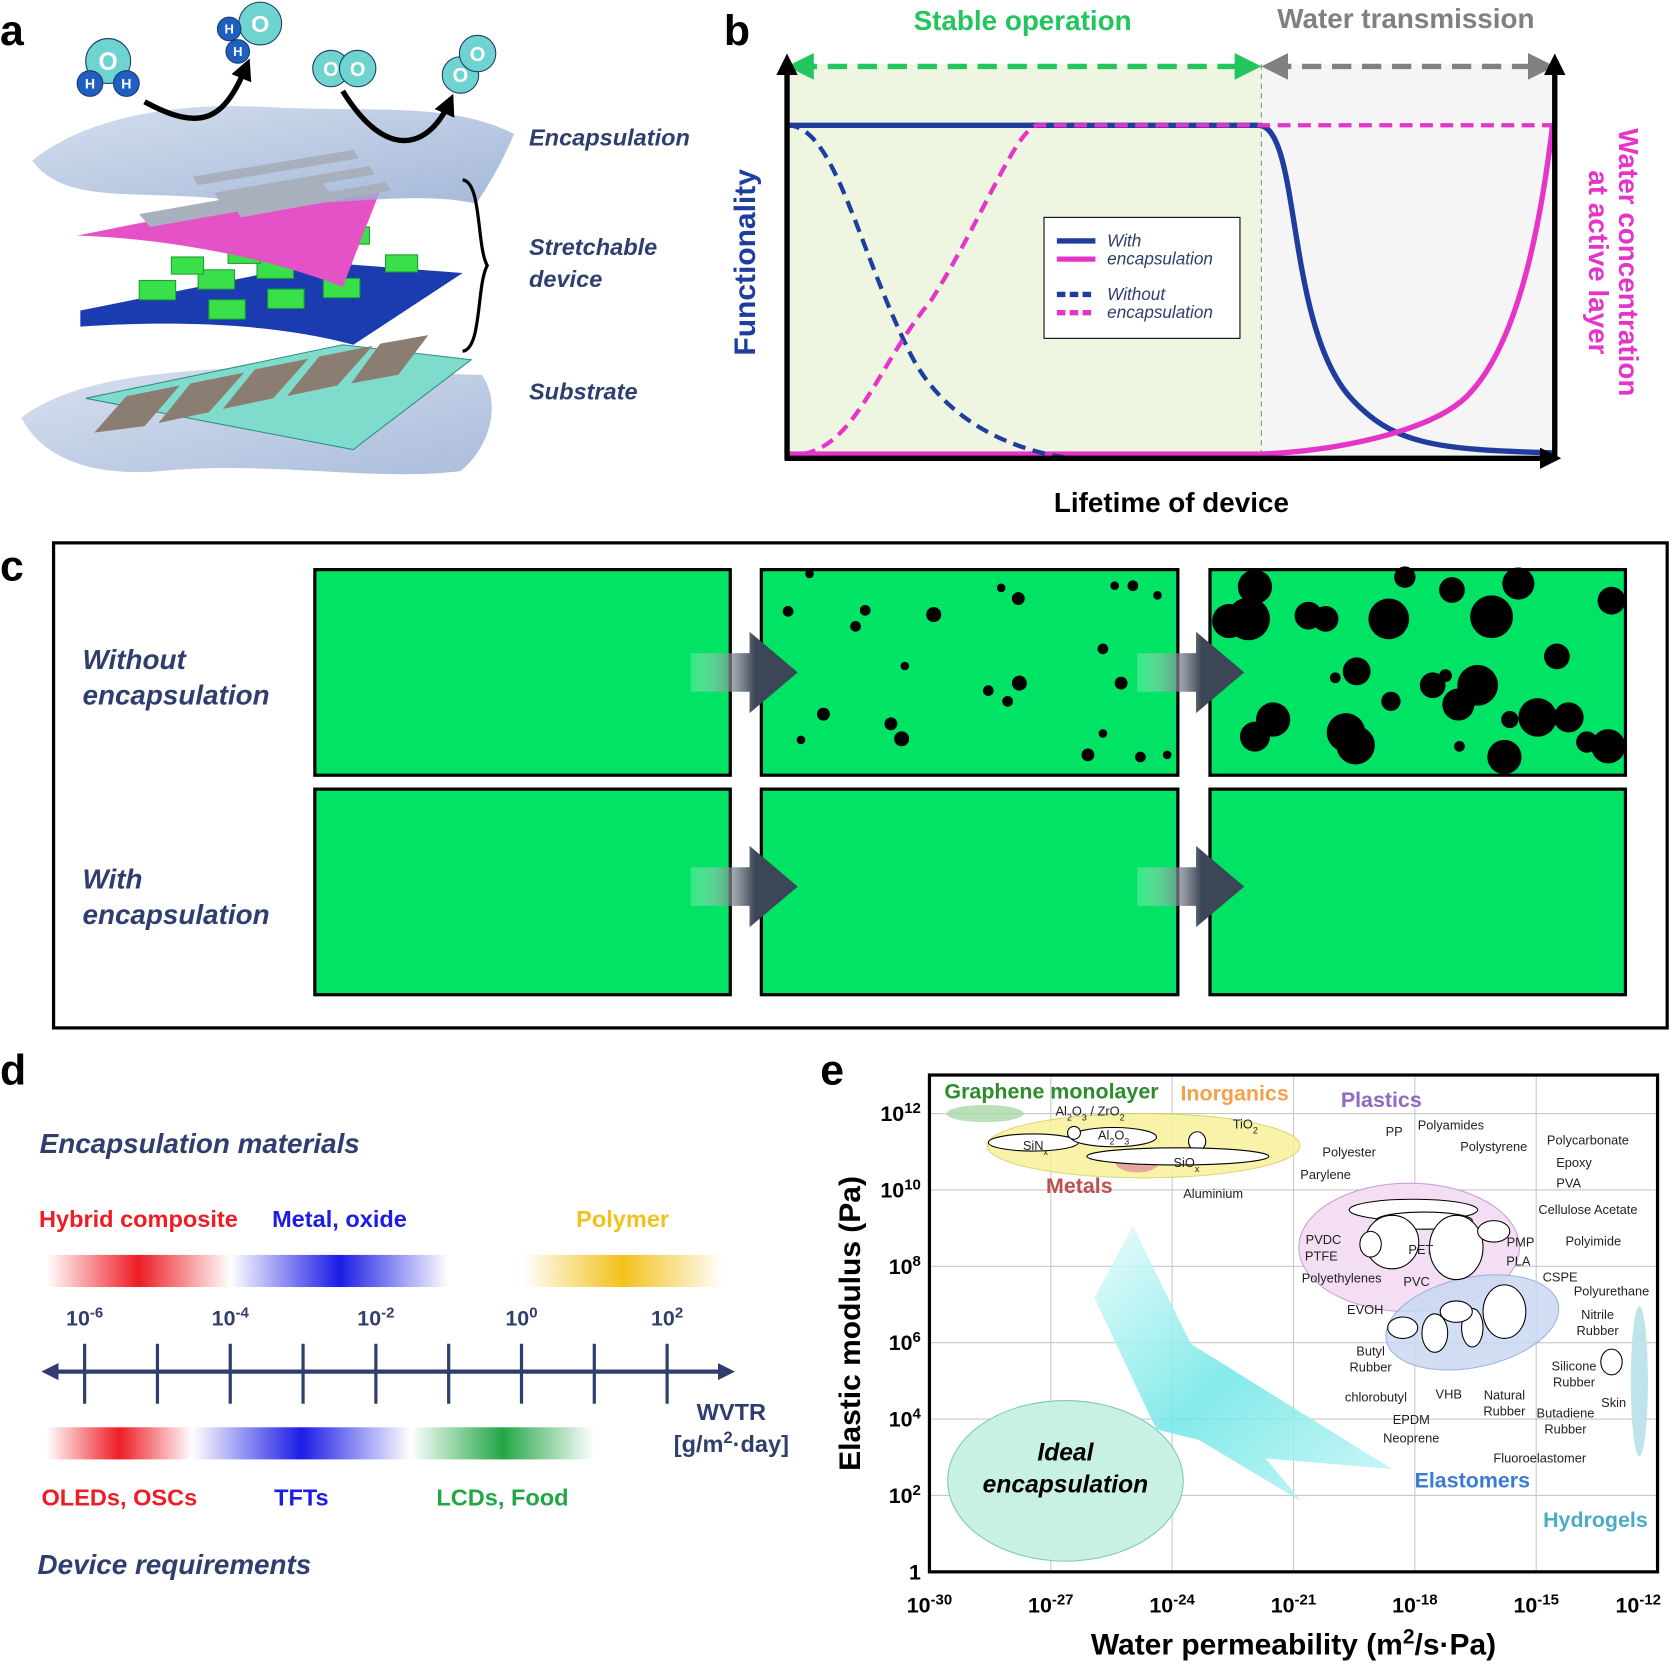 Image resolution: width=1679 pixels, height=1665 pixels. What do you see at coordinates (1243, 1363) in the screenshot?
I see `improvement-arrow` at bounding box center [1243, 1363].